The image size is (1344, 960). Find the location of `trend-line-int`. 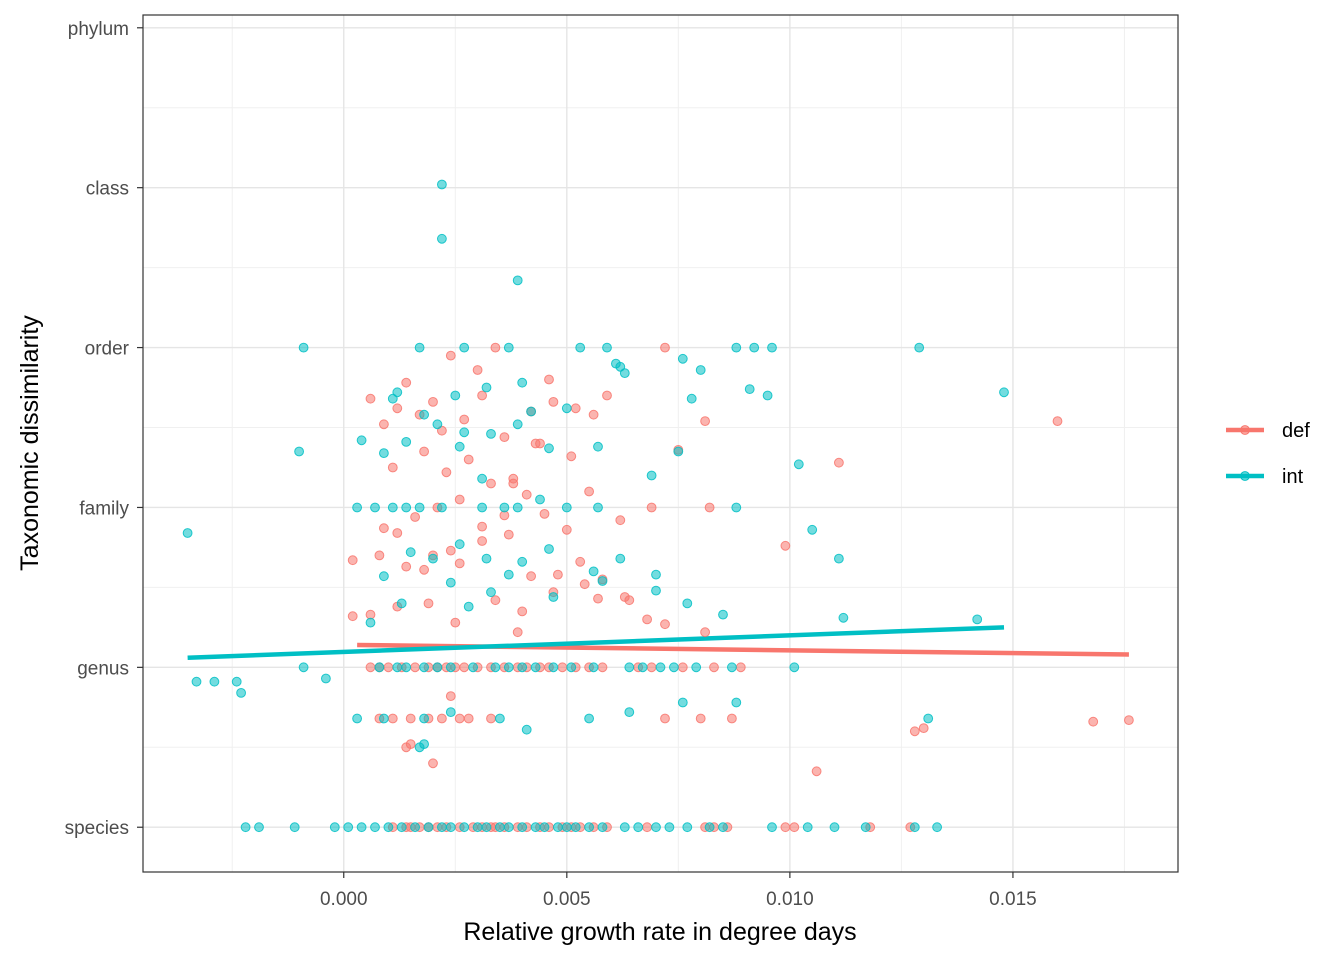

trend-line-int is located at coordinates (596, 642).